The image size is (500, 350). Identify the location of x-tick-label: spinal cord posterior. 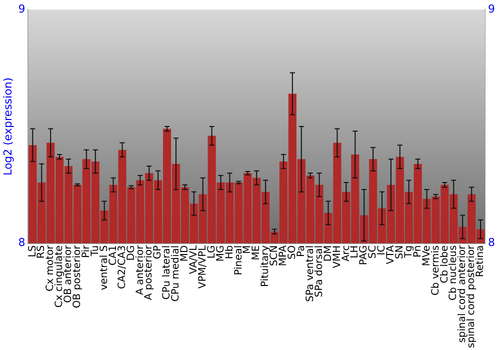
(472, 296).